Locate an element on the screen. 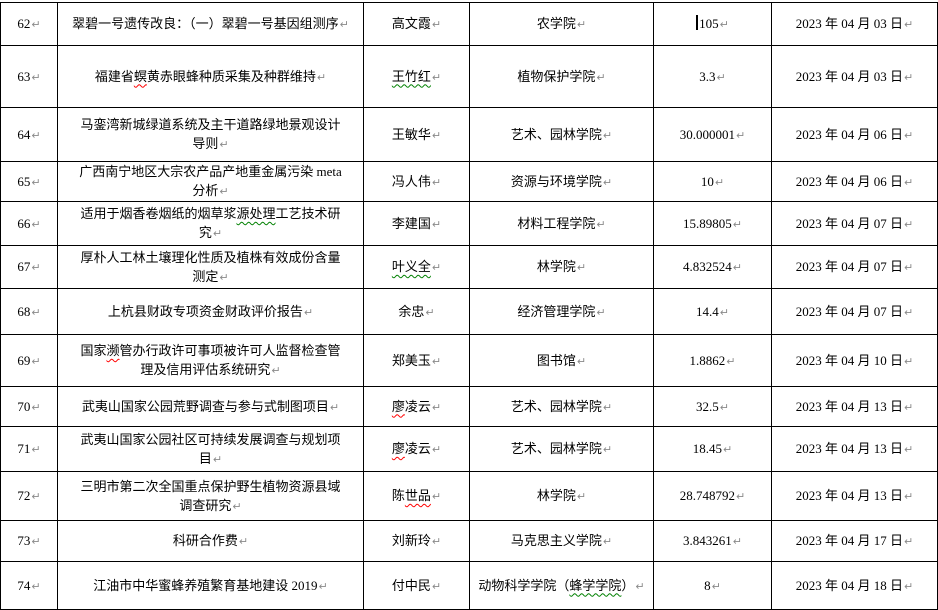 The image size is (938, 610). row-number-cell: 64↵ is located at coordinates (29, 134).